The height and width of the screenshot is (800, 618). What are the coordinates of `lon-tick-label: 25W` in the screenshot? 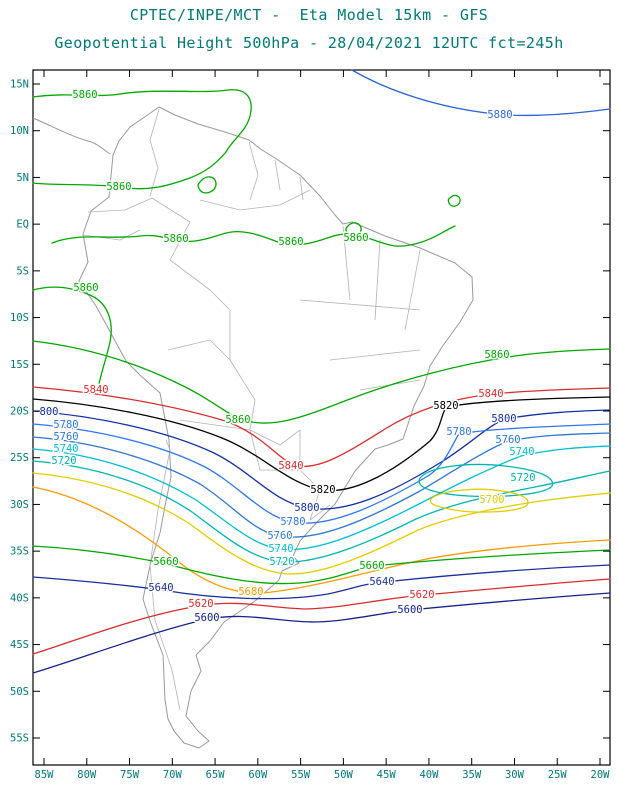 It's located at (558, 775).